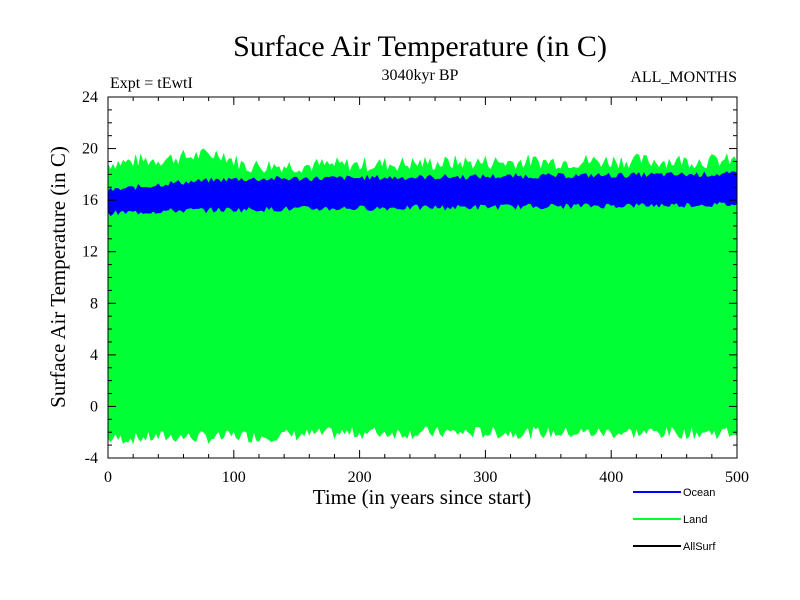 This screenshot has width=800, height=600. What do you see at coordinates (151, 83) in the screenshot?
I see `experiment-label: Expt = tEwtI` at bounding box center [151, 83].